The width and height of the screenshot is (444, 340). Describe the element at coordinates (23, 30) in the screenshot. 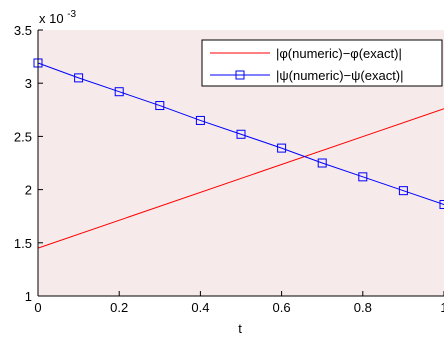

I see `y-tick-label: 3.5` at that location.